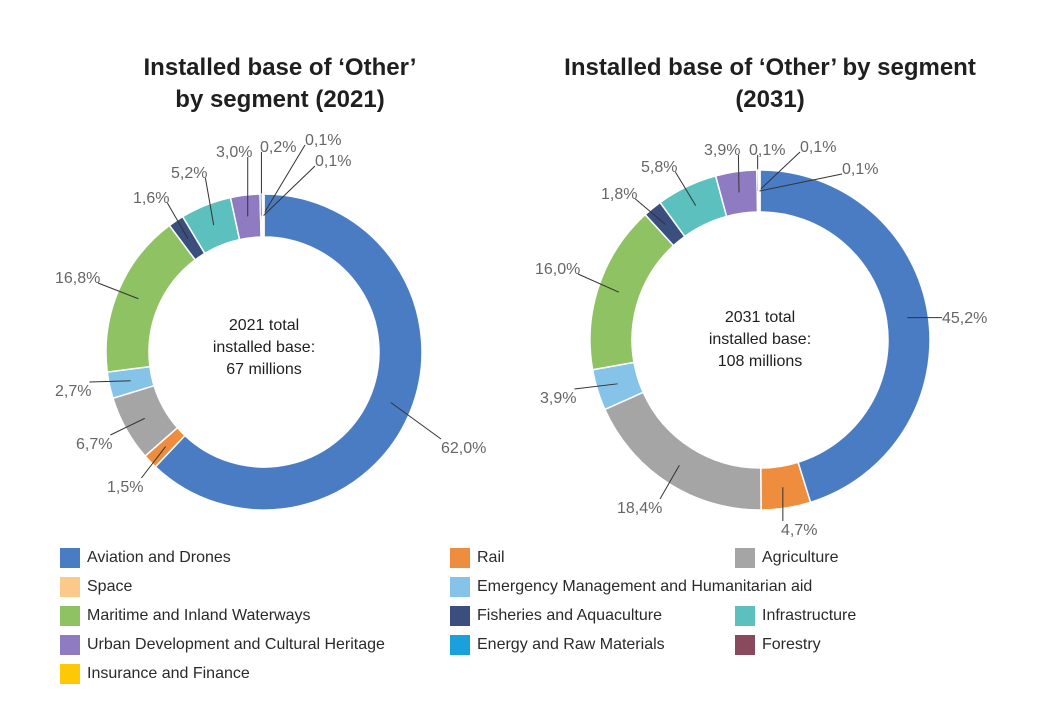 The image size is (1050, 702). Describe the element at coordinates (845, 336) in the screenshot. I see `slice-2031-aviation-and-drones` at that location.